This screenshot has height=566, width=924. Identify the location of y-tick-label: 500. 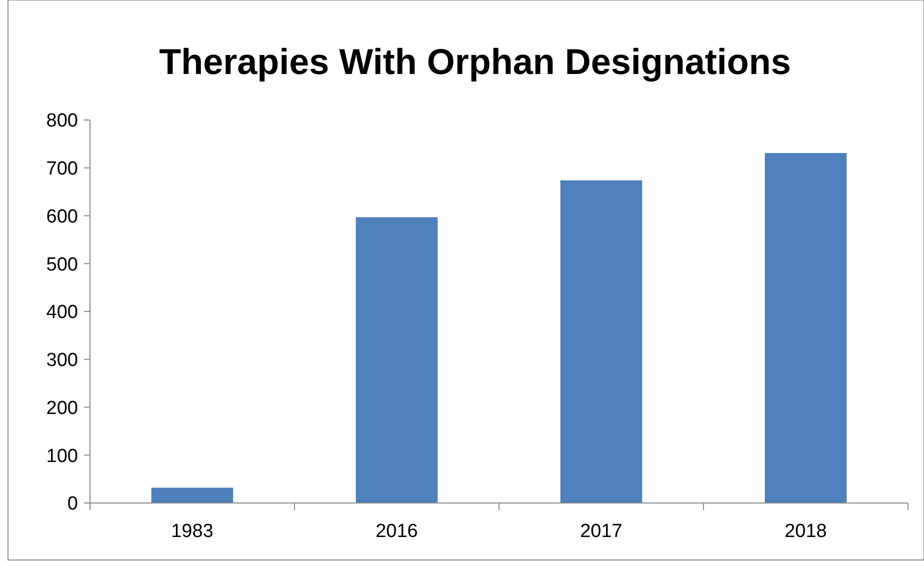
(62, 265).